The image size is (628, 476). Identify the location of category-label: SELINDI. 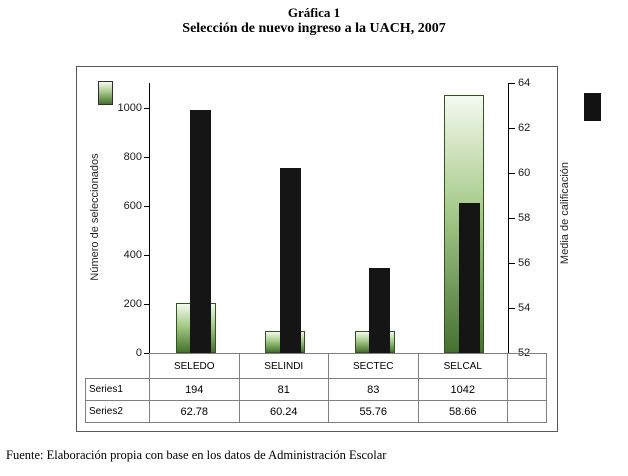
(283, 366).